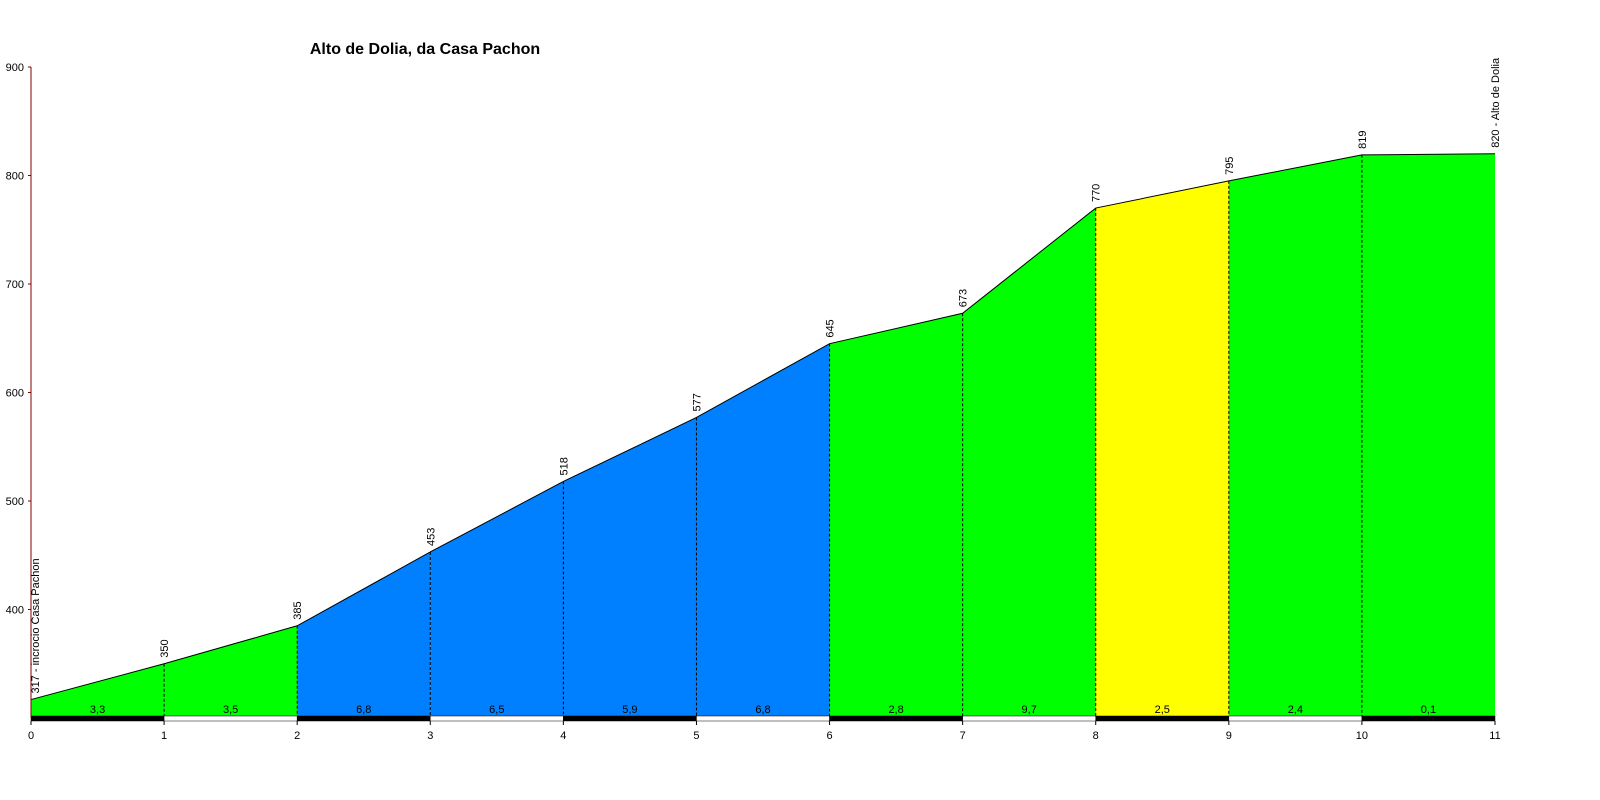 This screenshot has height=800, width=1600. What do you see at coordinates (425, 49) in the screenshot?
I see `chart-title: Alto de Dolia, da Casa Pachon` at bounding box center [425, 49].